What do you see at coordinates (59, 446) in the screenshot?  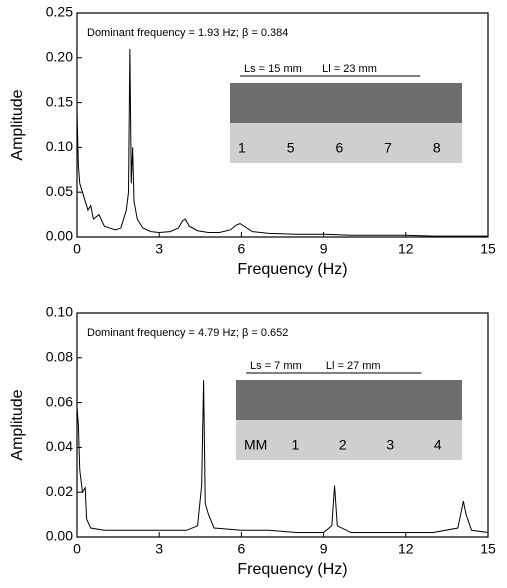 I see `y-tick-label: 0.04` at bounding box center [59, 446].